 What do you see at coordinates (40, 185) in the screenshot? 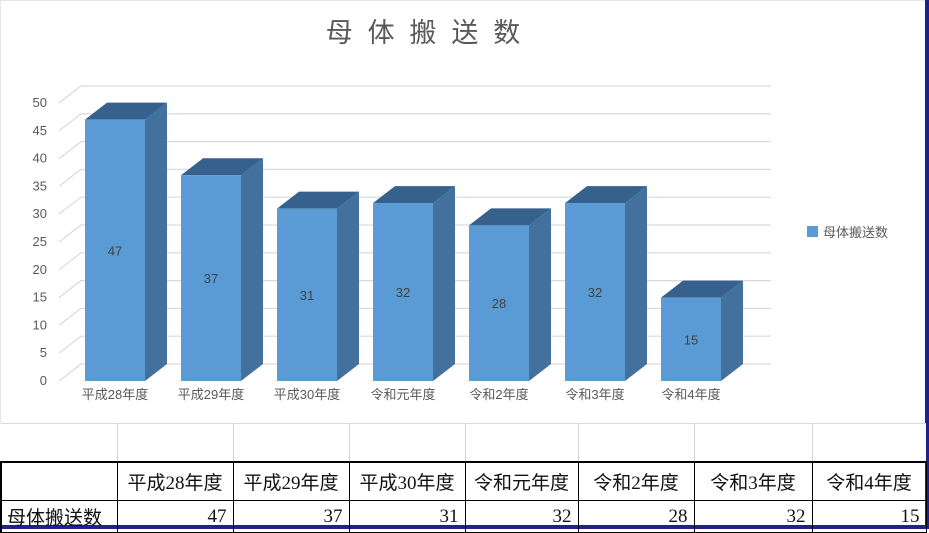
I see `y-axis-tick-label: 35` at bounding box center [40, 185].